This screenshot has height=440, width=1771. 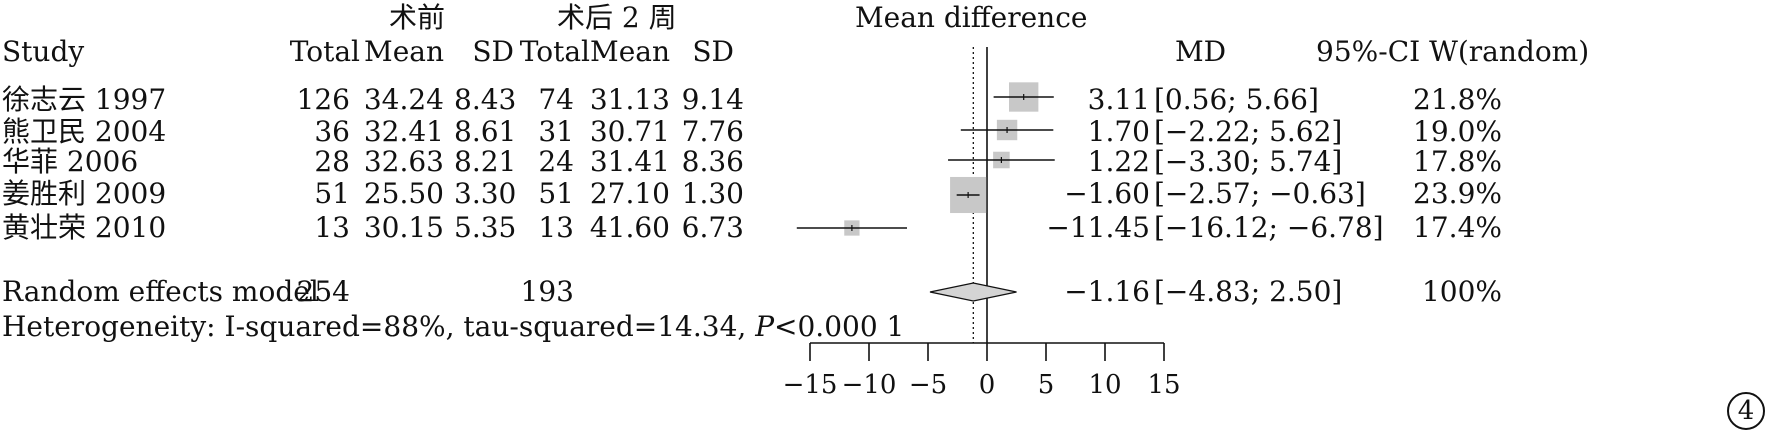 I want to click on mean-post: 27.10, so click(x=629, y=193).